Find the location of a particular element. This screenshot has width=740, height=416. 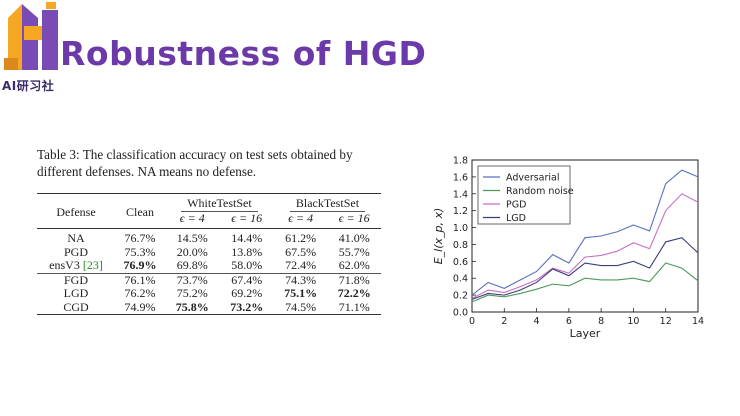

series-line-lgd is located at coordinates (585, 268).